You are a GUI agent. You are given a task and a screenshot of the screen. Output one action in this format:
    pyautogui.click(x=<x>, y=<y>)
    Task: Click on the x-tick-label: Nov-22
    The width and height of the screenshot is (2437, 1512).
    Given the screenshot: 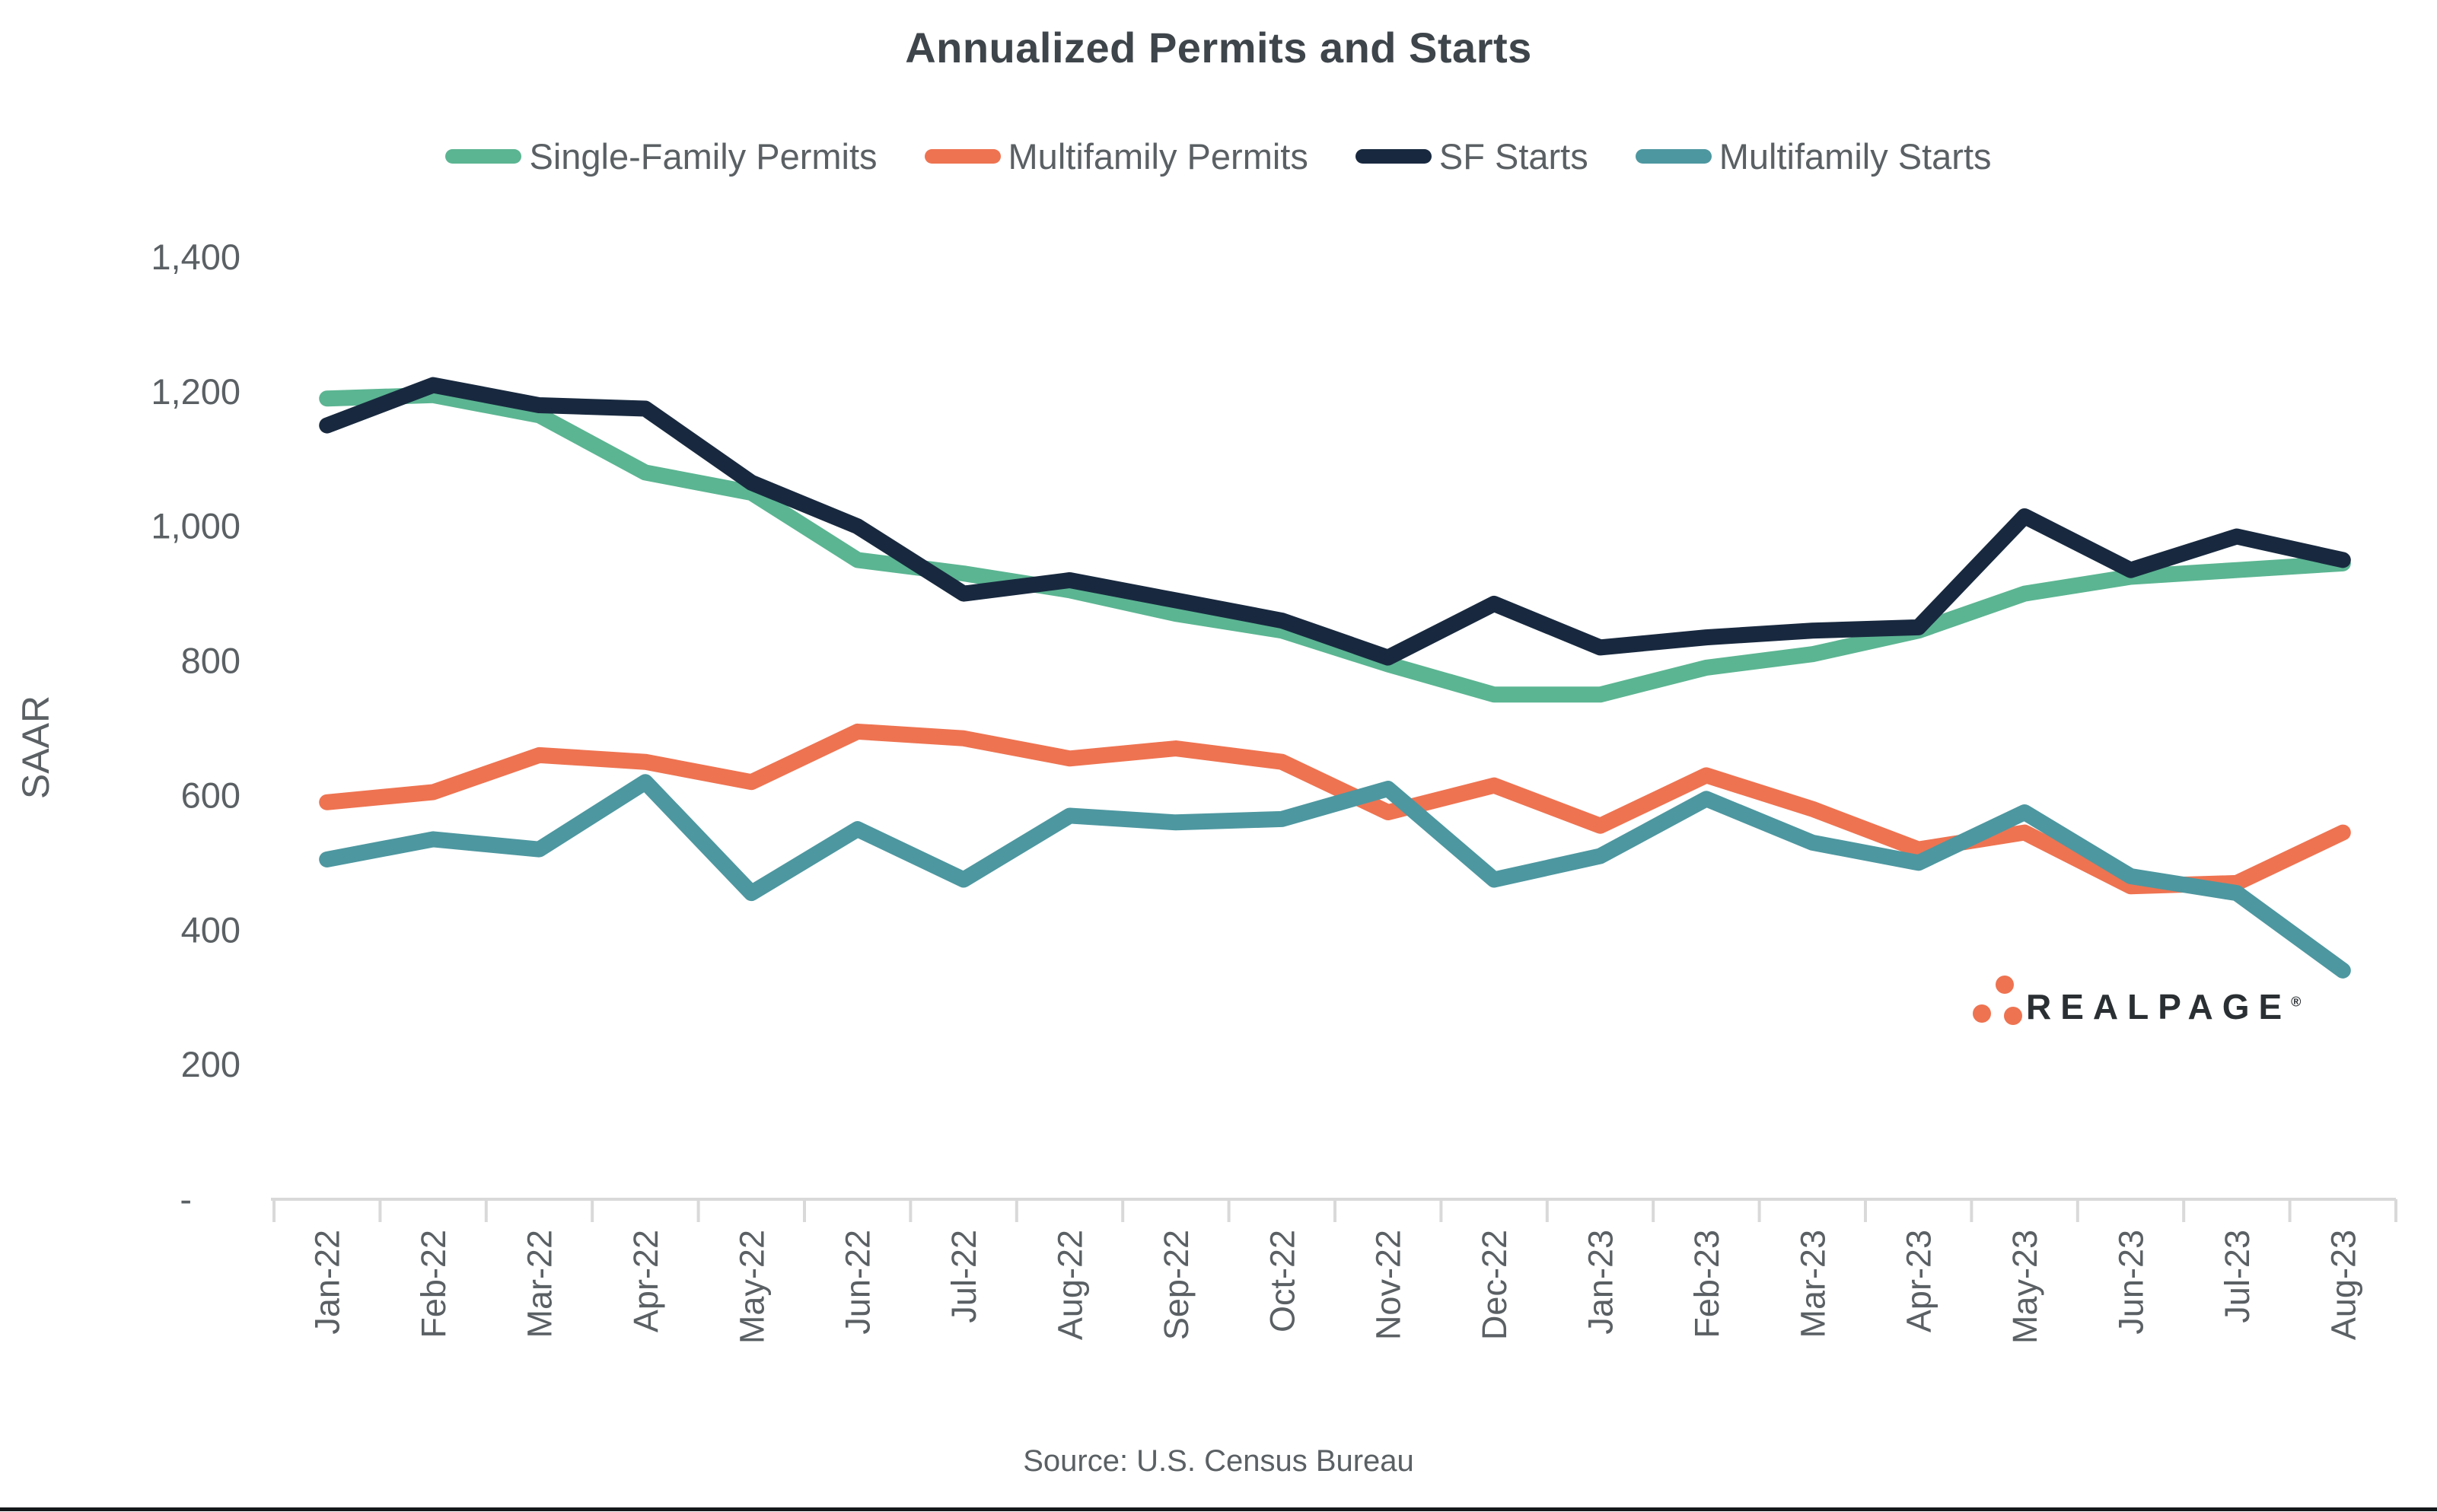 What is the action you would take?
    pyautogui.click(x=1388, y=1285)
    